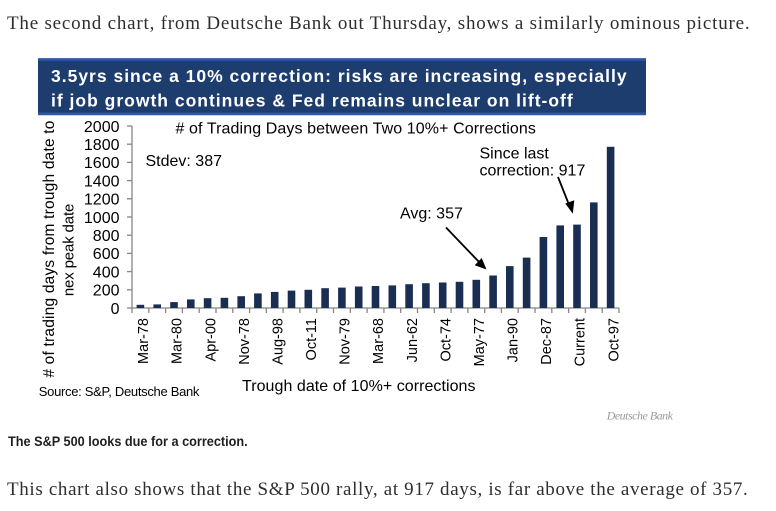 The image size is (776, 511). What do you see at coordinates (547, 341) in the screenshot?
I see `svg-text: Dec-87` at bounding box center [547, 341].